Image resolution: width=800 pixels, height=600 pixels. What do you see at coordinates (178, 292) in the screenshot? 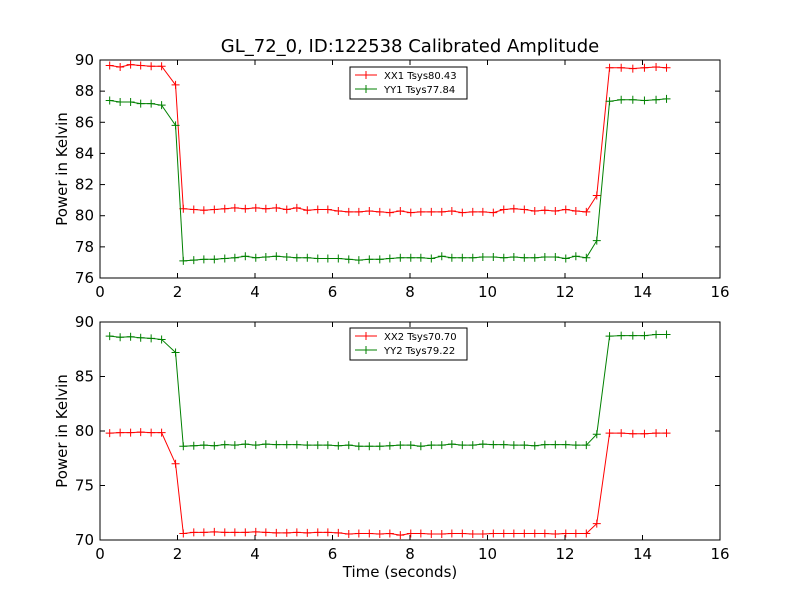
I see `x-tick-label: 2` at bounding box center [178, 292].